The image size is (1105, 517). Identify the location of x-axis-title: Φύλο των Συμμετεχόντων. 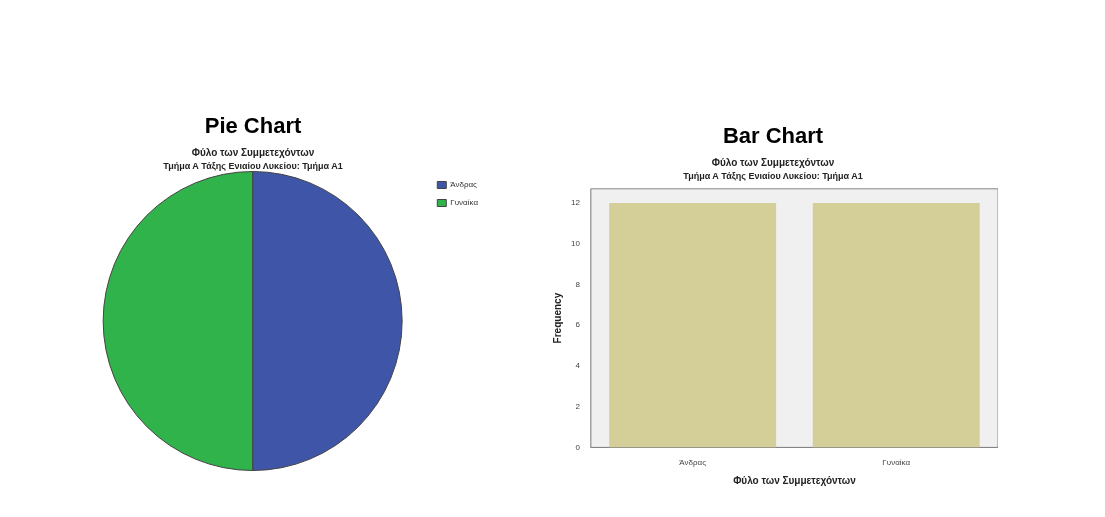
(795, 480).